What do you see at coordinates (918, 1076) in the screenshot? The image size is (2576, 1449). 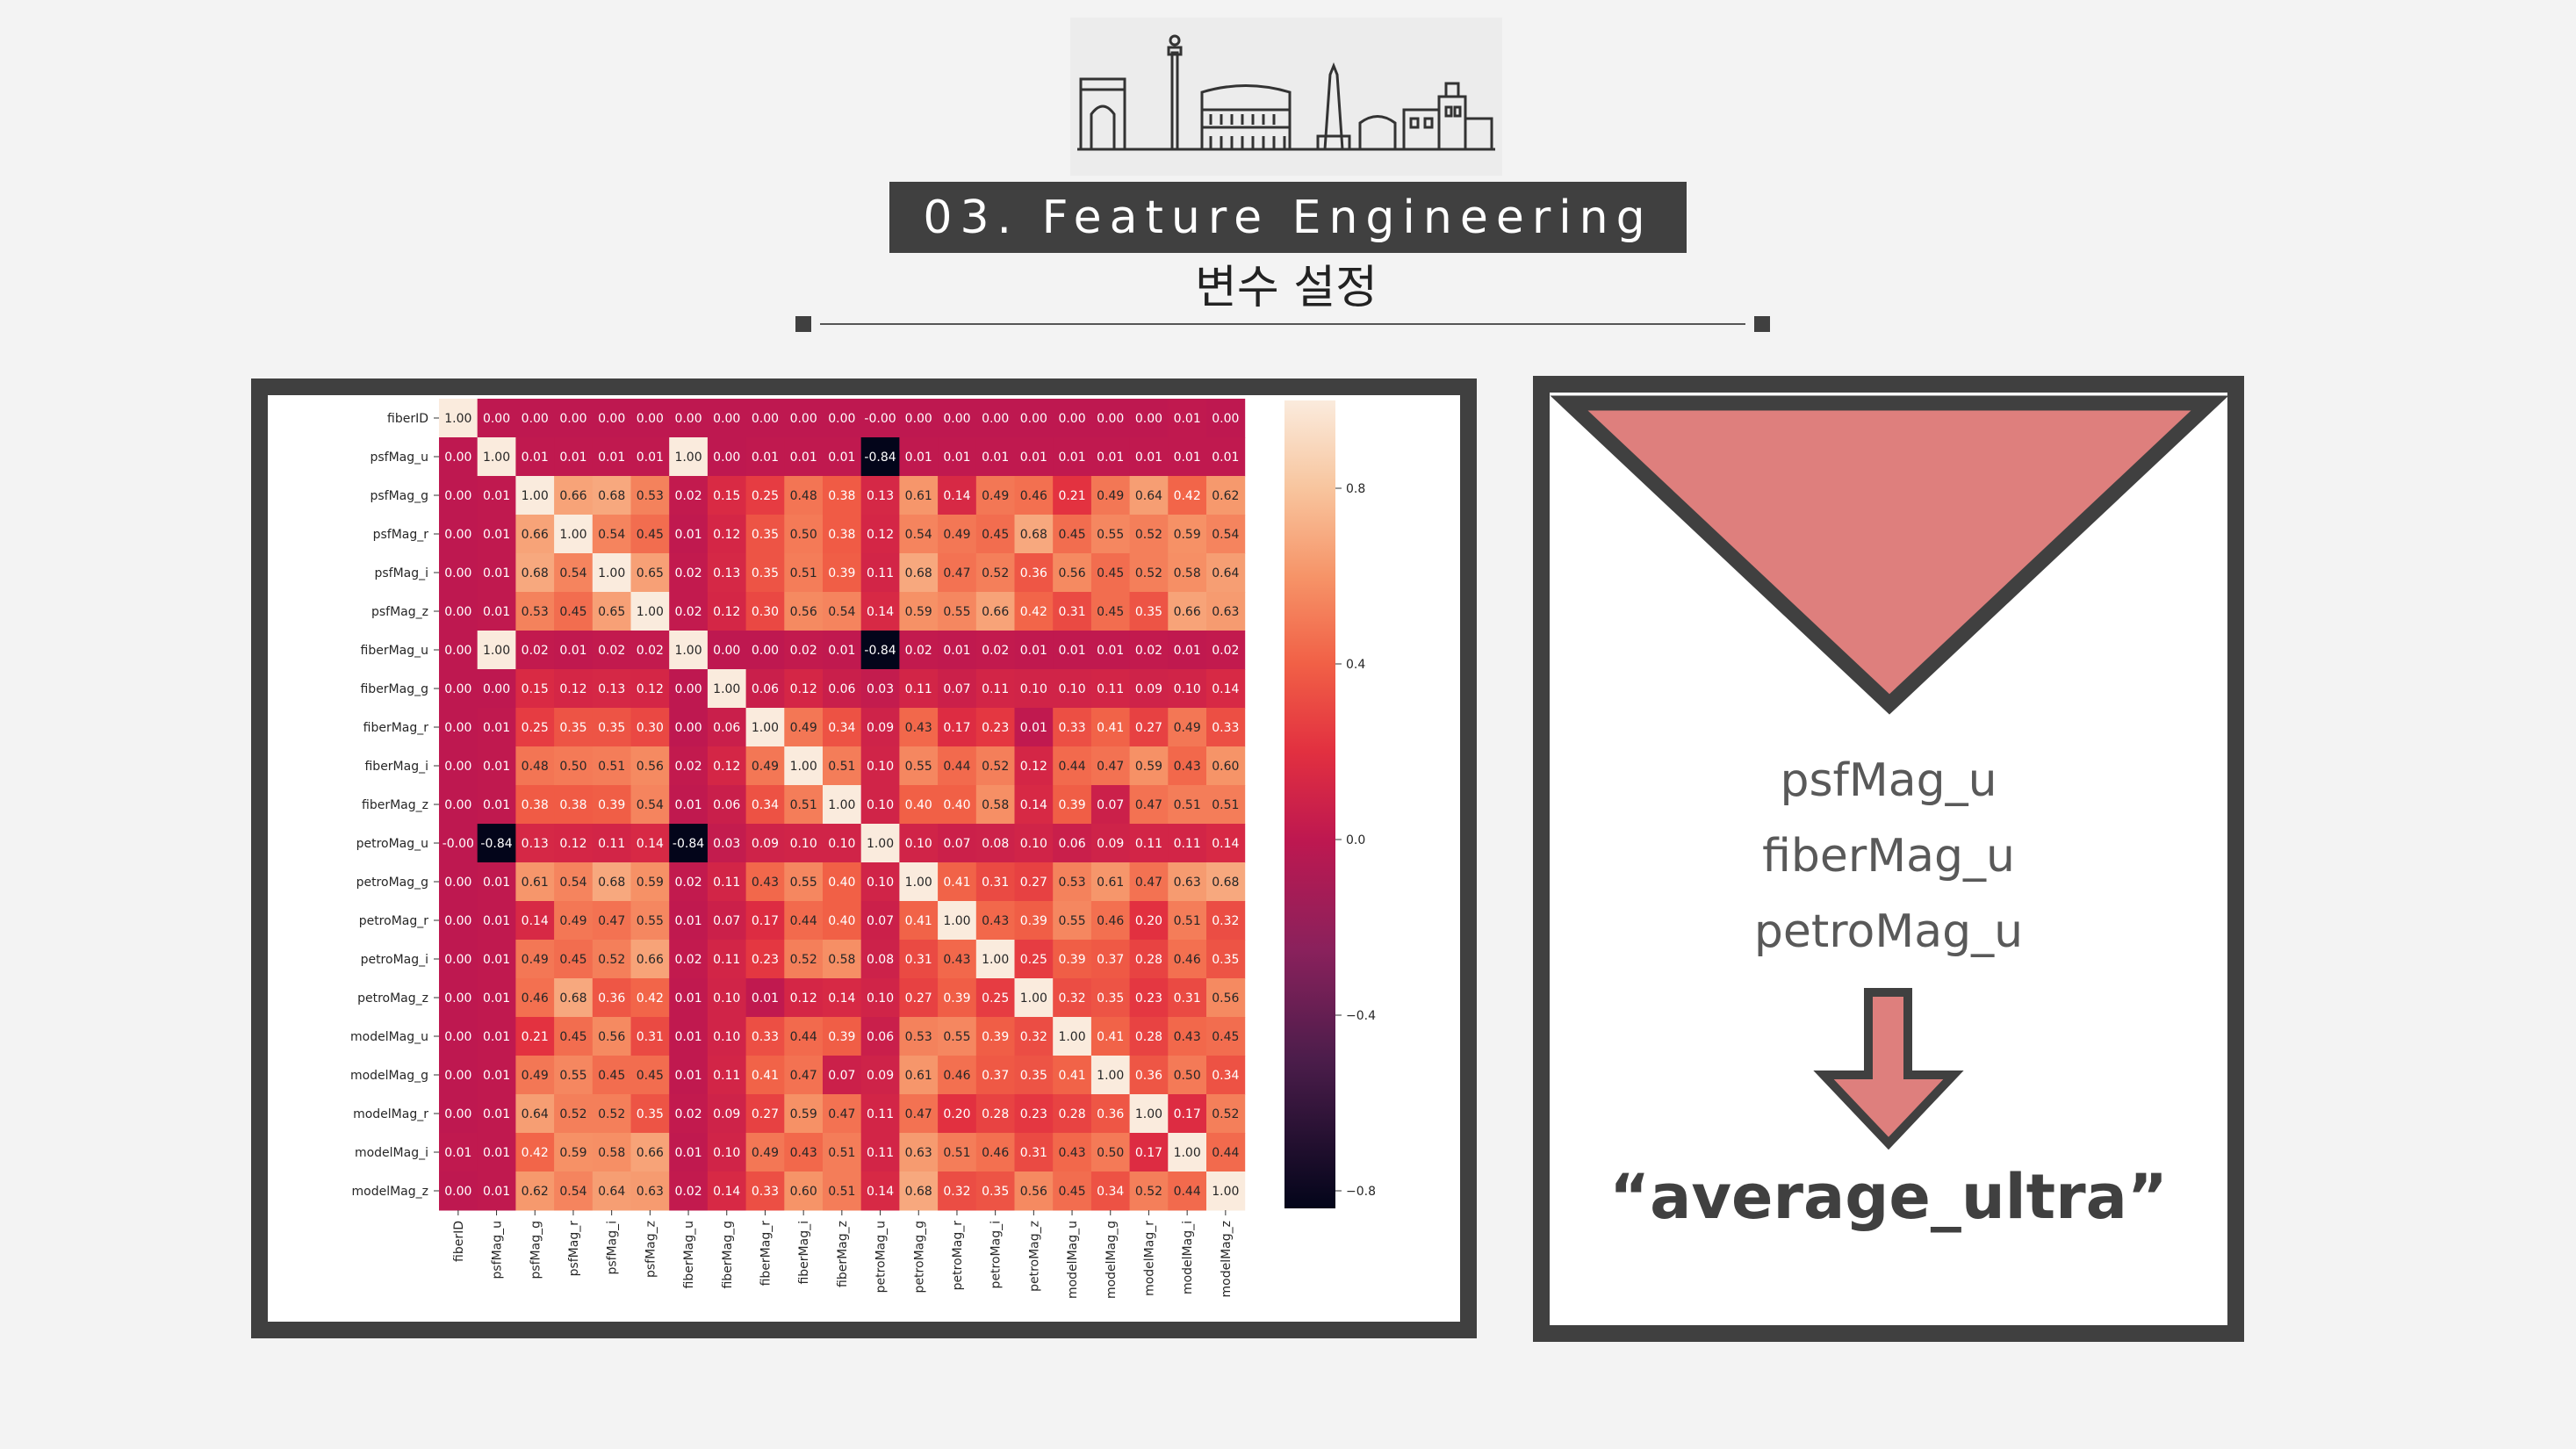 I see `heatmap-cell-value: 0.61` at bounding box center [918, 1076].